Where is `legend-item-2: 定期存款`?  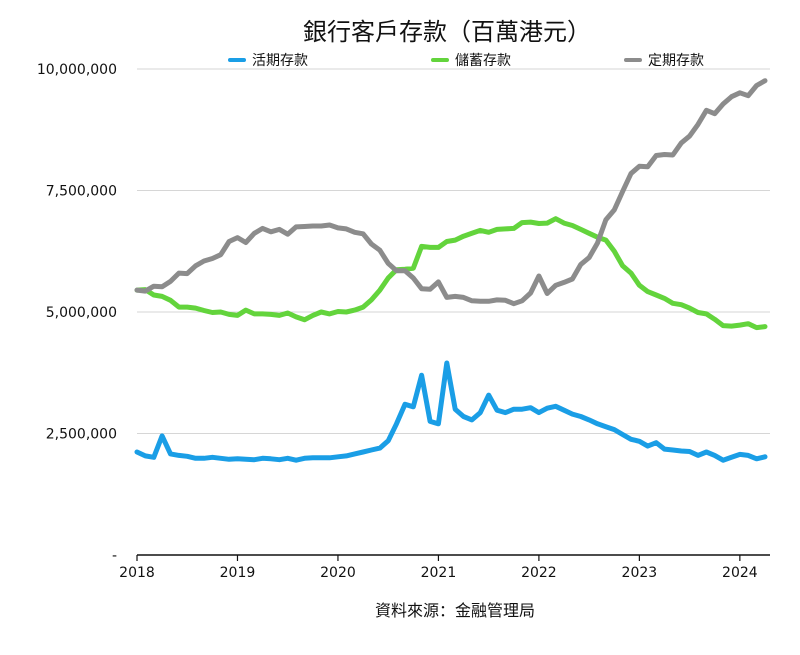
legend-item-2: 定期存款 is located at coordinates (664, 61).